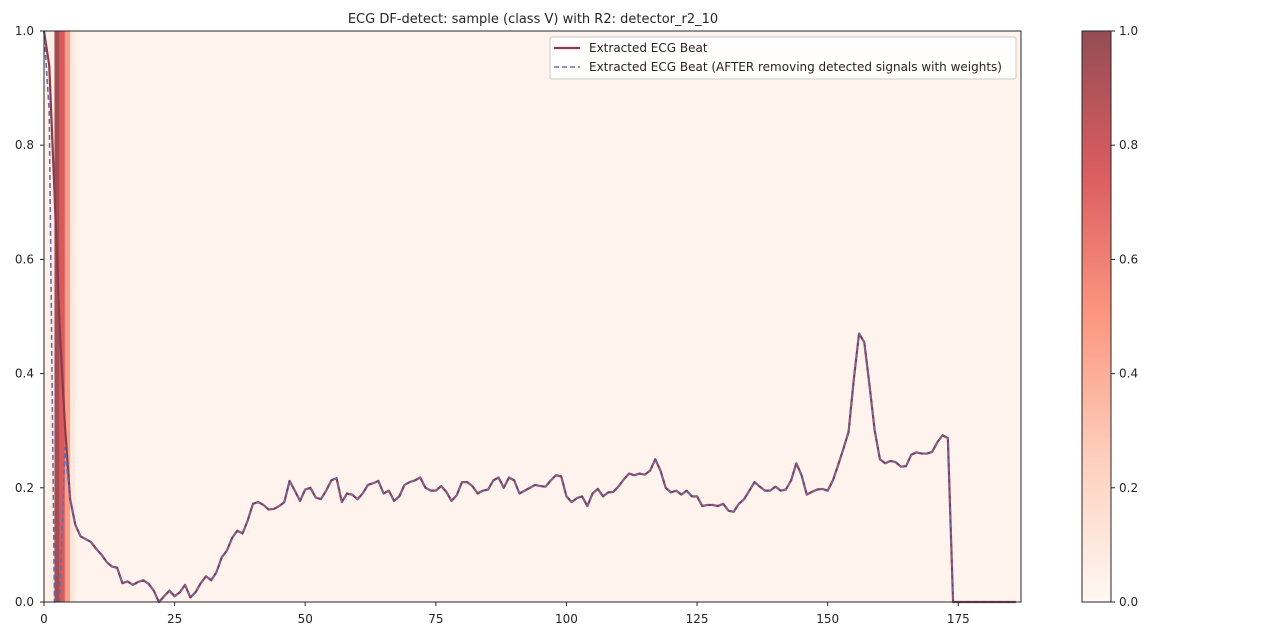 The width and height of the screenshot is (1280, 640). What do you see at coordinates (24, 31) in the screenshot?
I see `y-tick-label: 1.0` at bounding box center [24, 31].